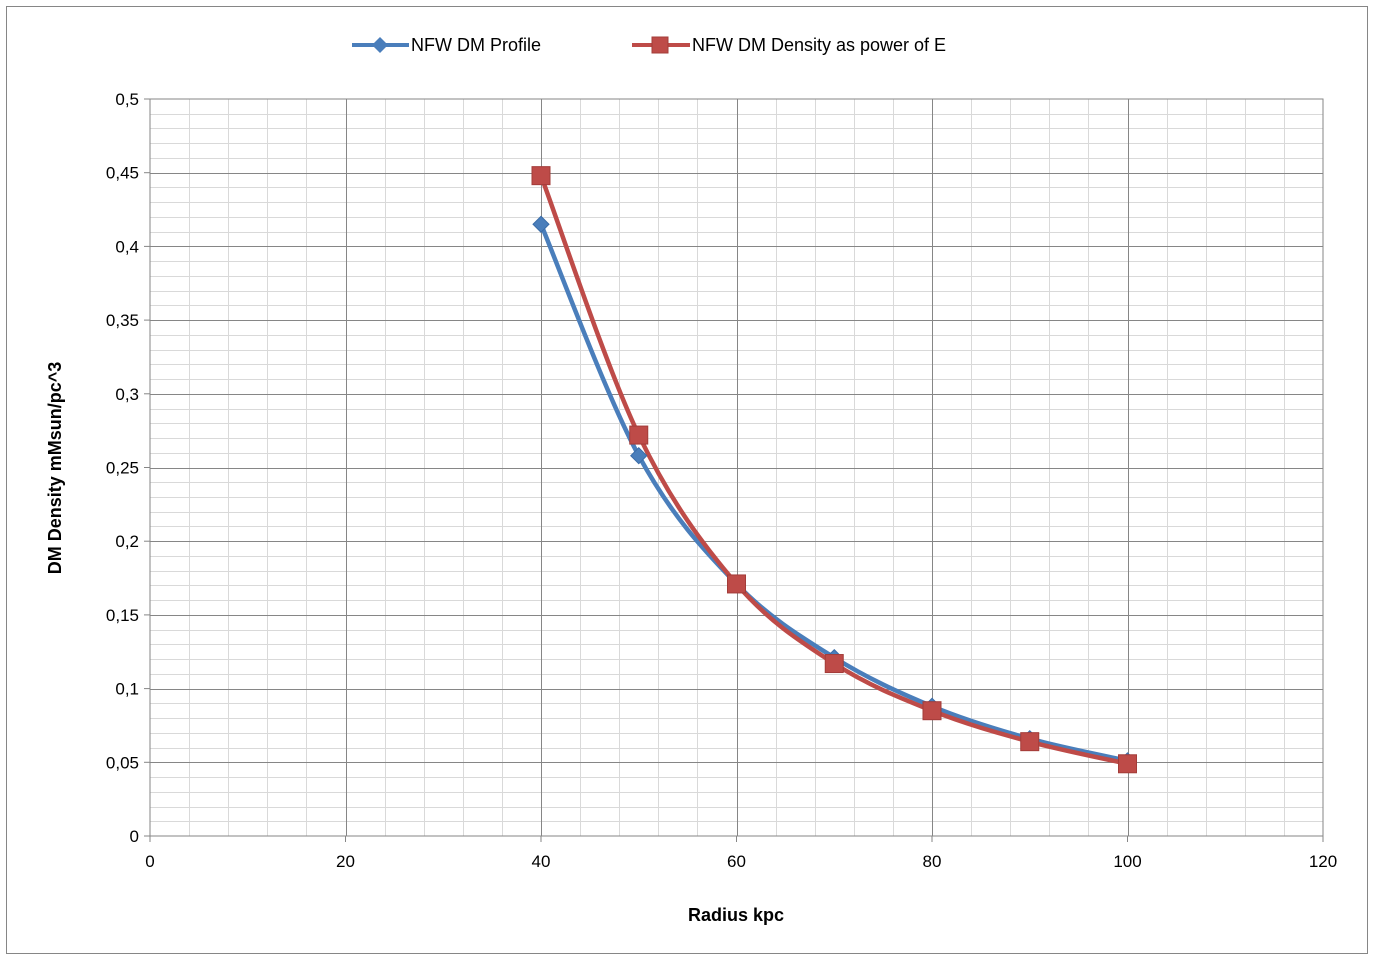  Describe the element at coordinates (541, 861) in the screenshot. I see `x-tick-label: 40` at that location.